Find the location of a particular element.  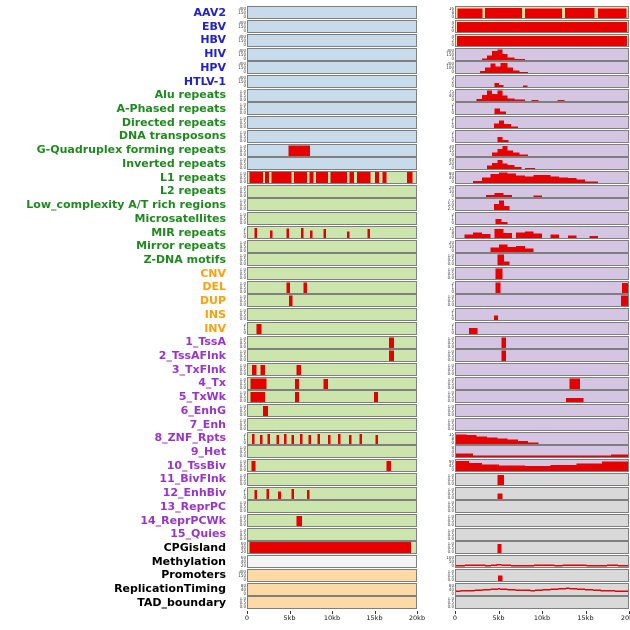

track-row: 11_BivFlnk 1.0 0.5 0.0 1.0 0.5 0.0 is located at coordinates (315, 479).